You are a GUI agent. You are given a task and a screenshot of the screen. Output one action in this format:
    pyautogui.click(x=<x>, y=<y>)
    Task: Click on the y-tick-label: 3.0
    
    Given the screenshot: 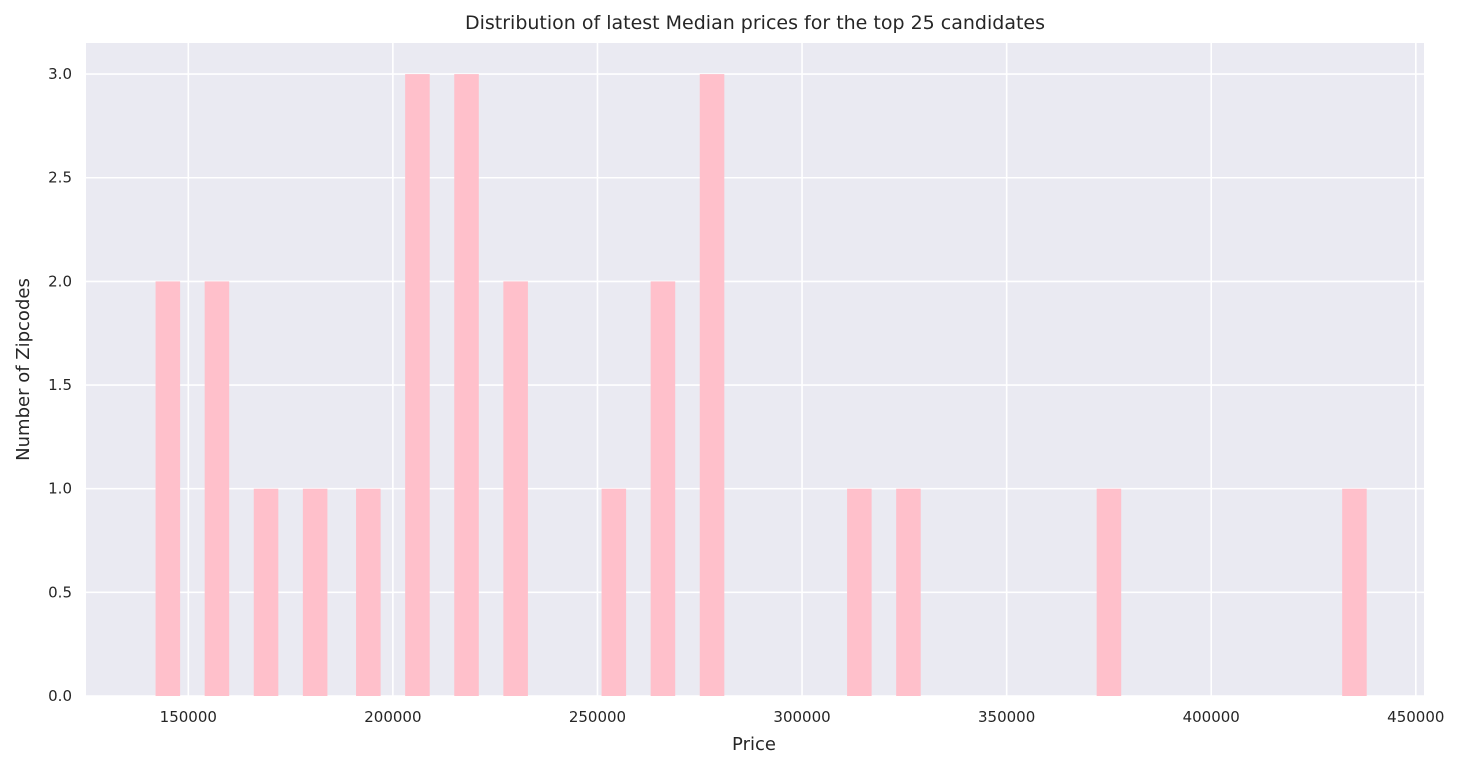 What is the action you would take?
    pyautogui.click(x=60, y=74)
    